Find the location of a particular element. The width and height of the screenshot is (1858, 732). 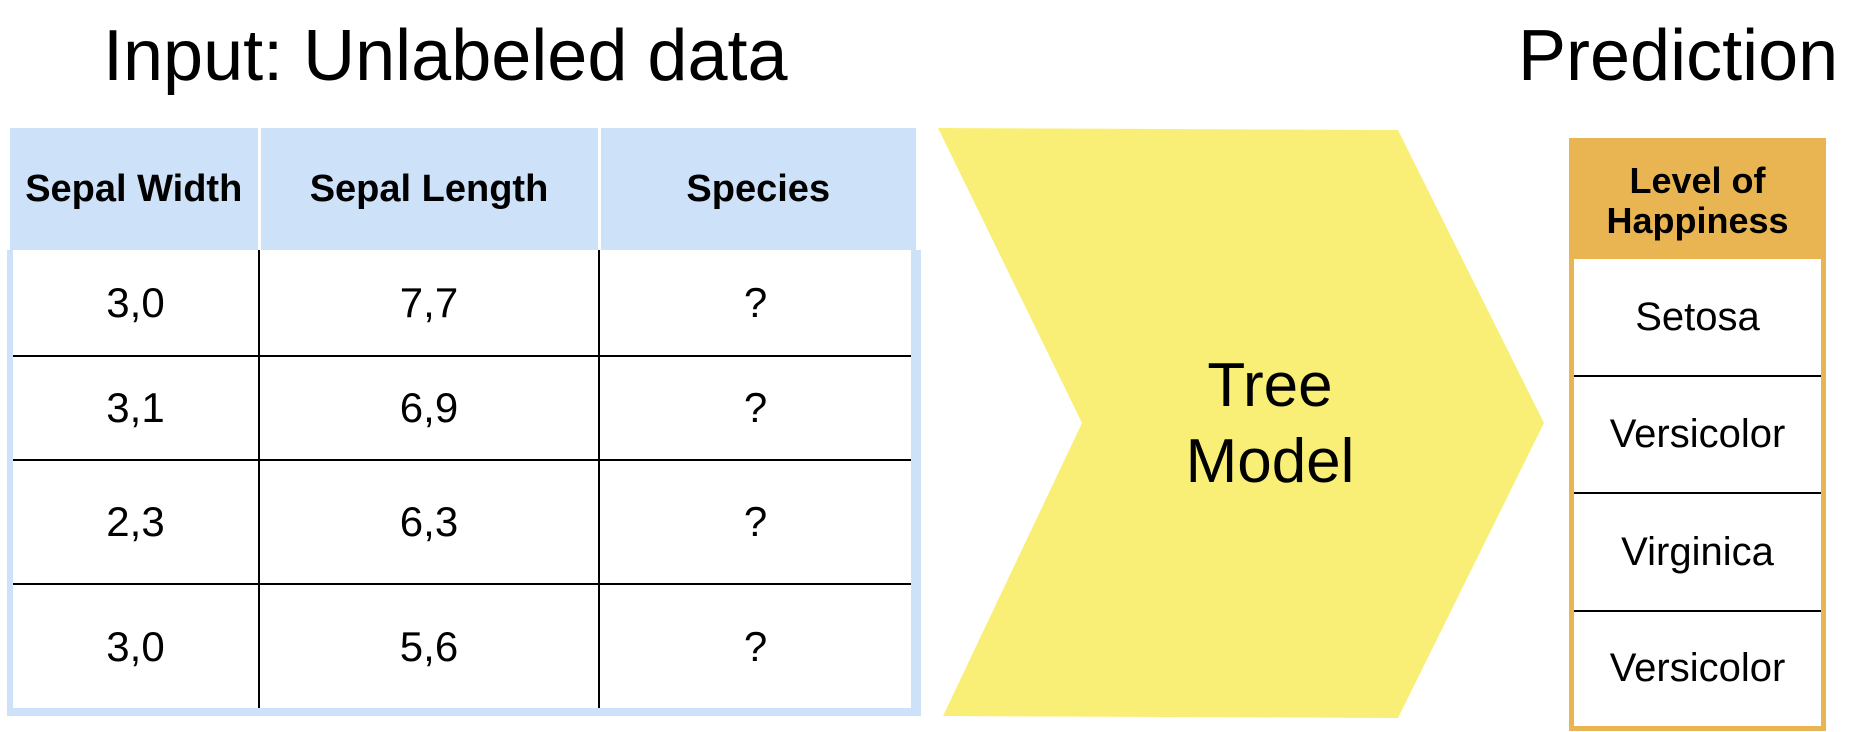

column-header-sepal-length: Sepal Length is located at coordinates (430, 189).